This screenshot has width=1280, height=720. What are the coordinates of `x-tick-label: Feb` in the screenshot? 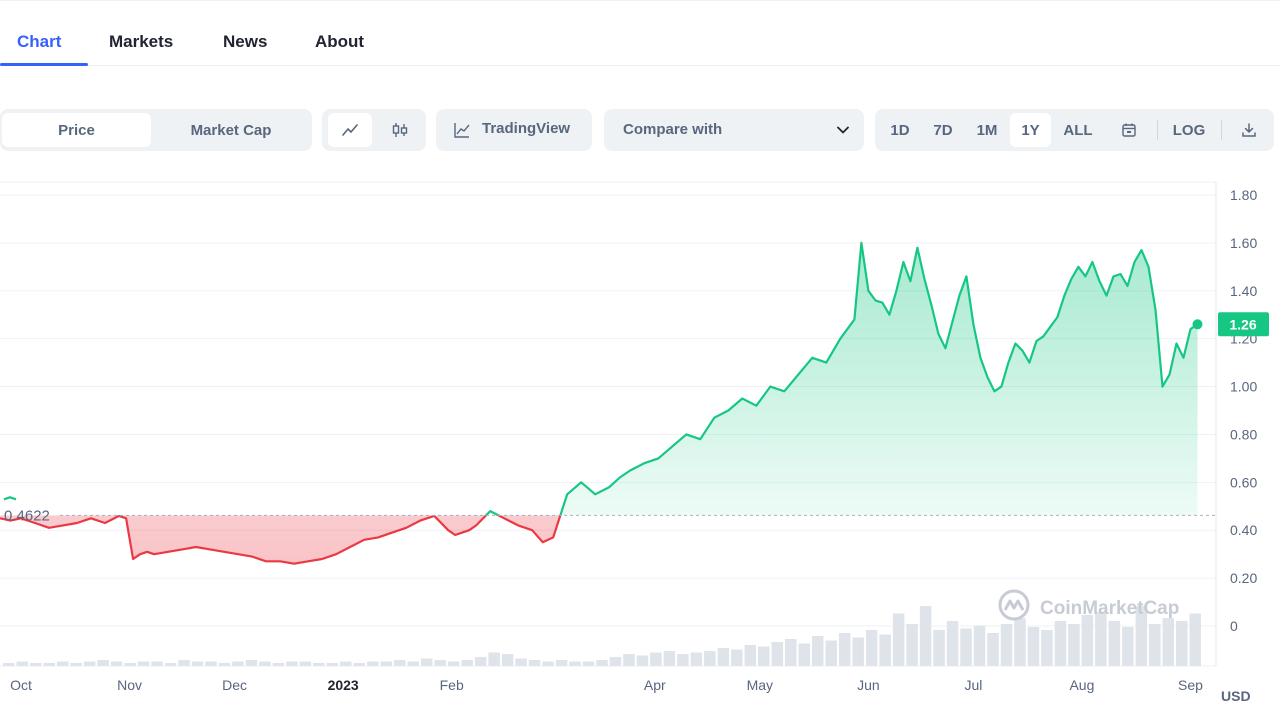 It's located at (452, 685).